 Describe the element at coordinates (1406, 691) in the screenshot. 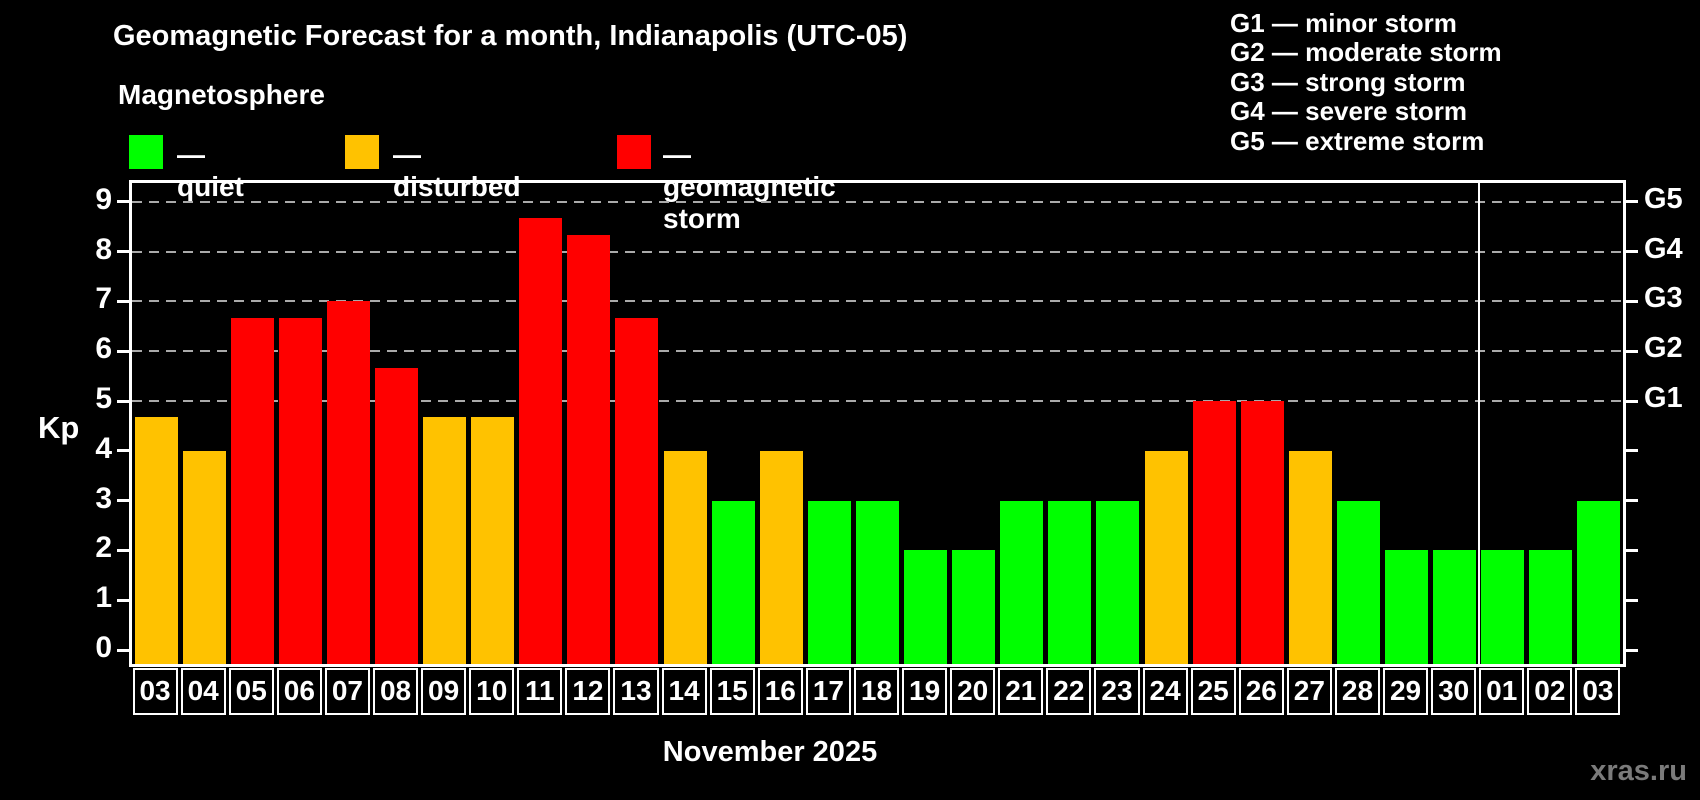

I see `date-cell: 29` at that location.